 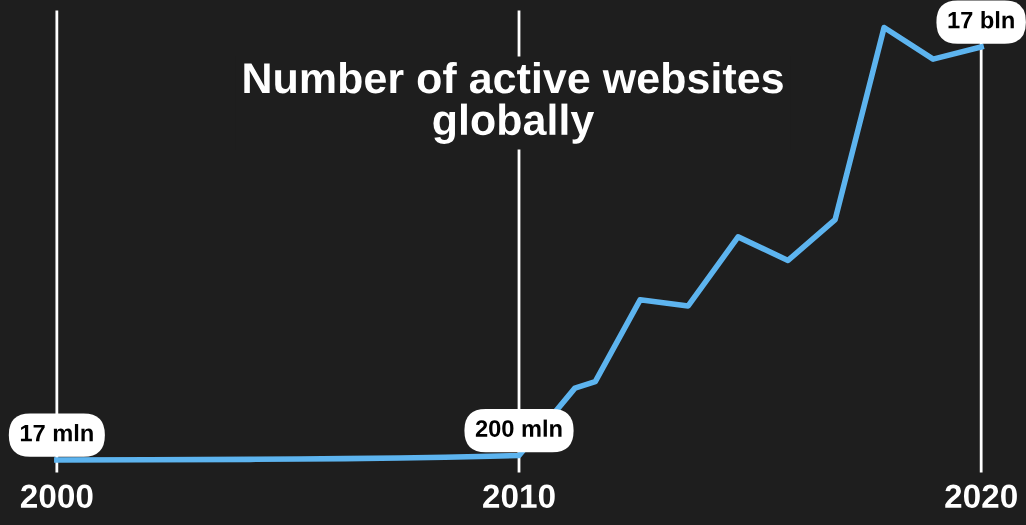 What do you see at coordinates (981, 496) in the screenshot?
I see `x-tick-label: 2020` at bounding box center [981, 496].